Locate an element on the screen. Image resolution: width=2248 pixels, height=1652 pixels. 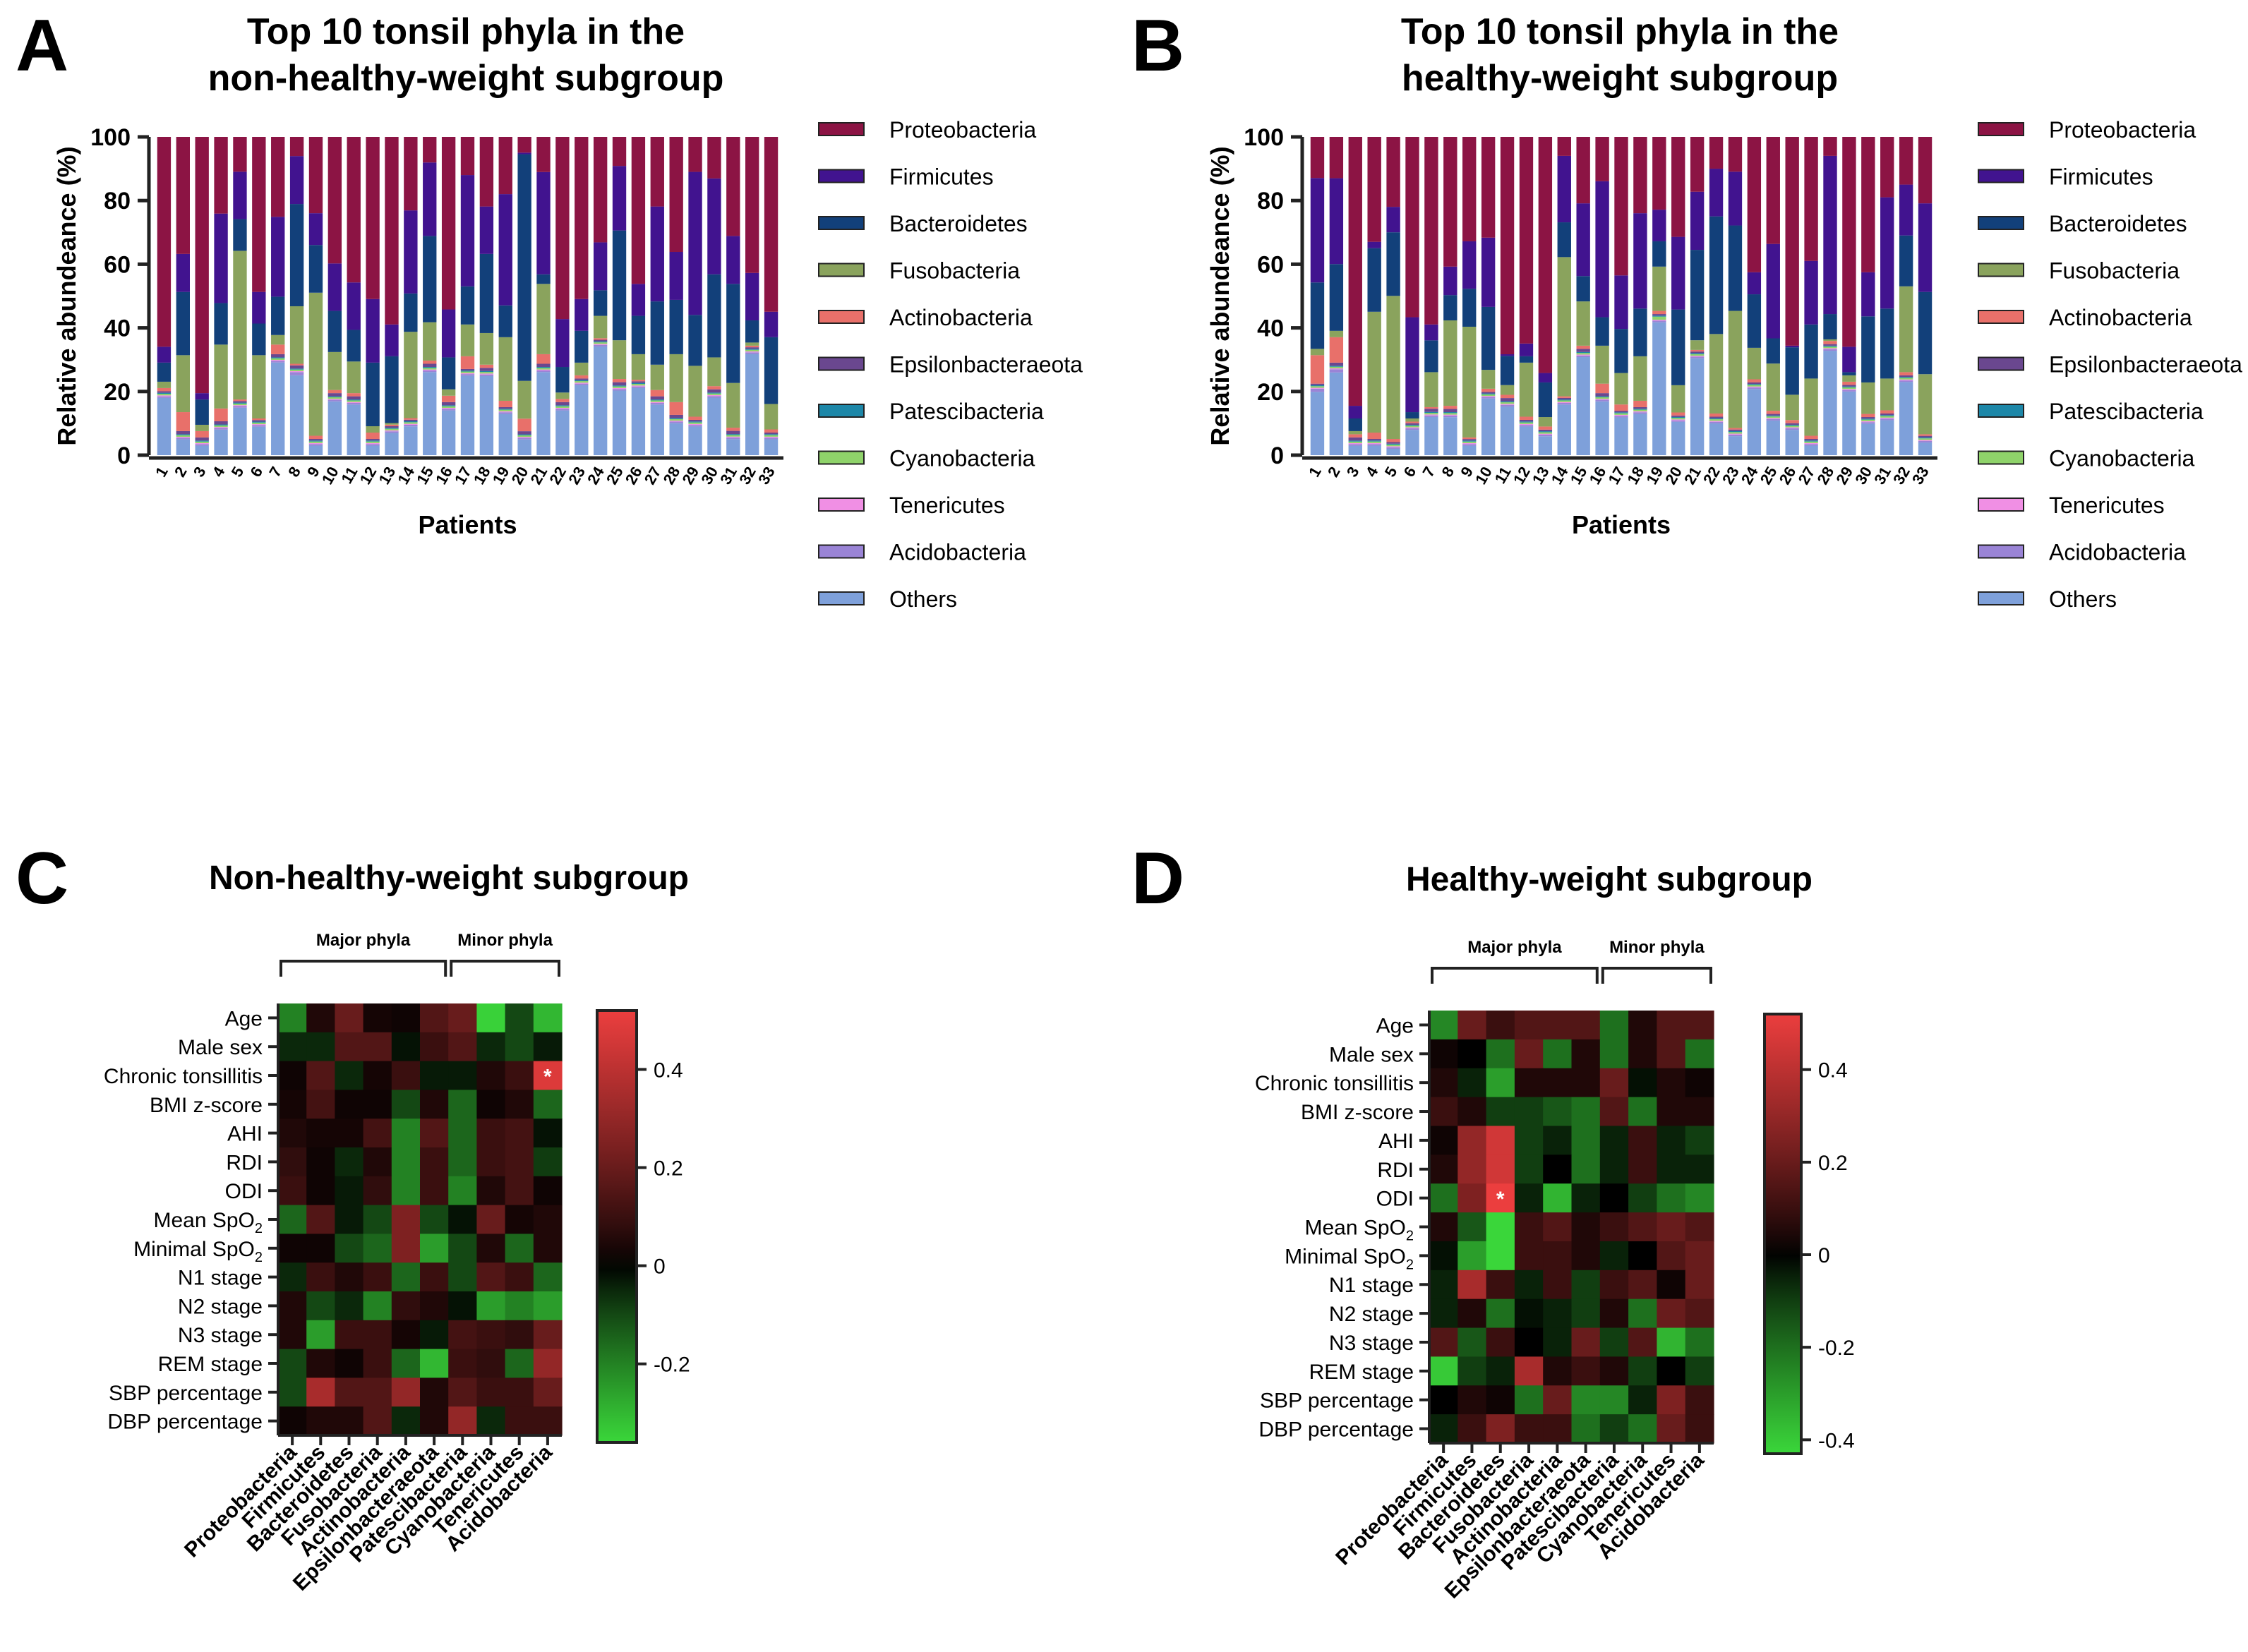
x-tick-label: 6 is located at coordinates (256, 472).